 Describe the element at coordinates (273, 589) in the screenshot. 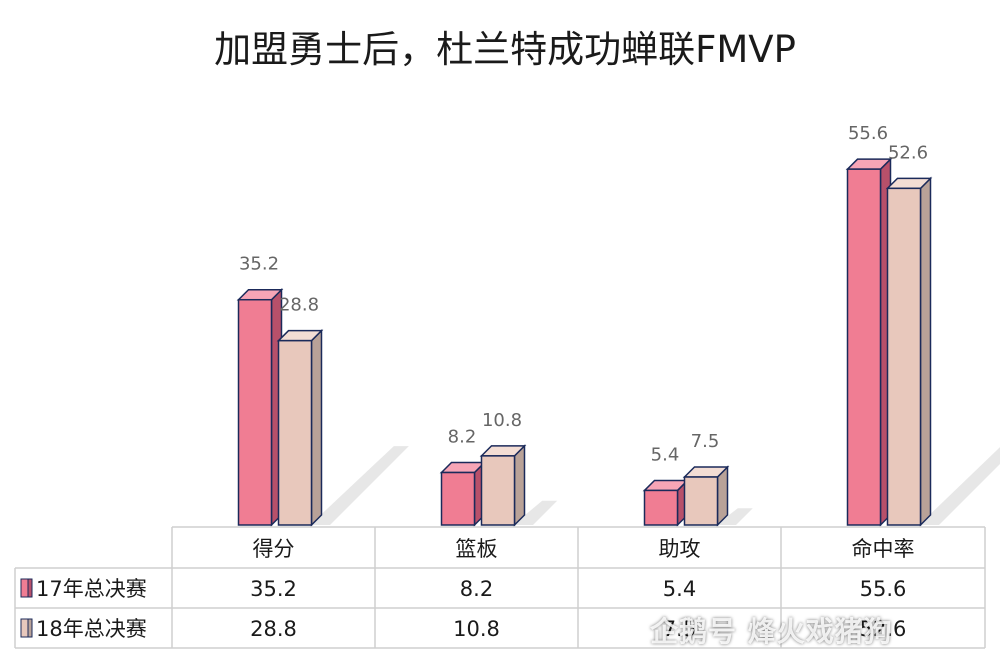

I see `table-value: 35.2` at that location.